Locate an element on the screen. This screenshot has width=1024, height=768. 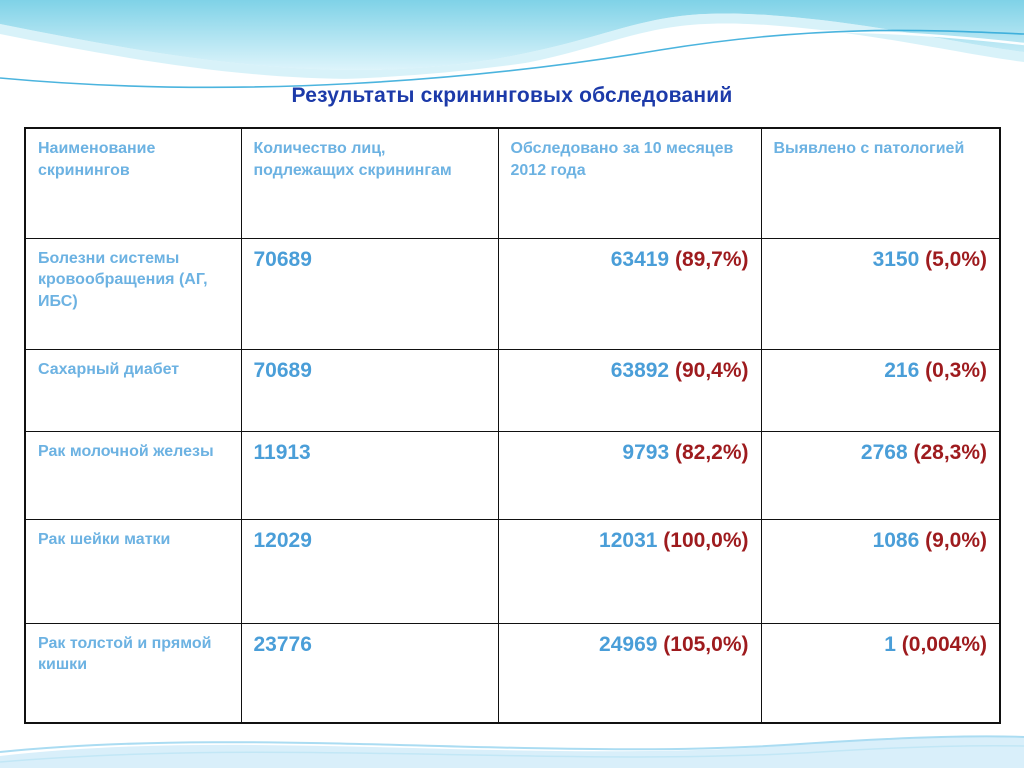
examined-cell: 12031 (100,0%) is located at coordinates (629, 571).